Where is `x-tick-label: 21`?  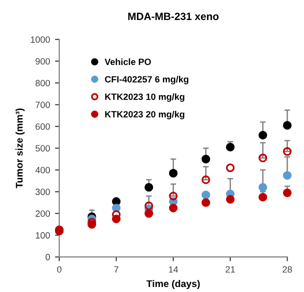
x-tick-label: 21 is located at coordinates (230, 269).